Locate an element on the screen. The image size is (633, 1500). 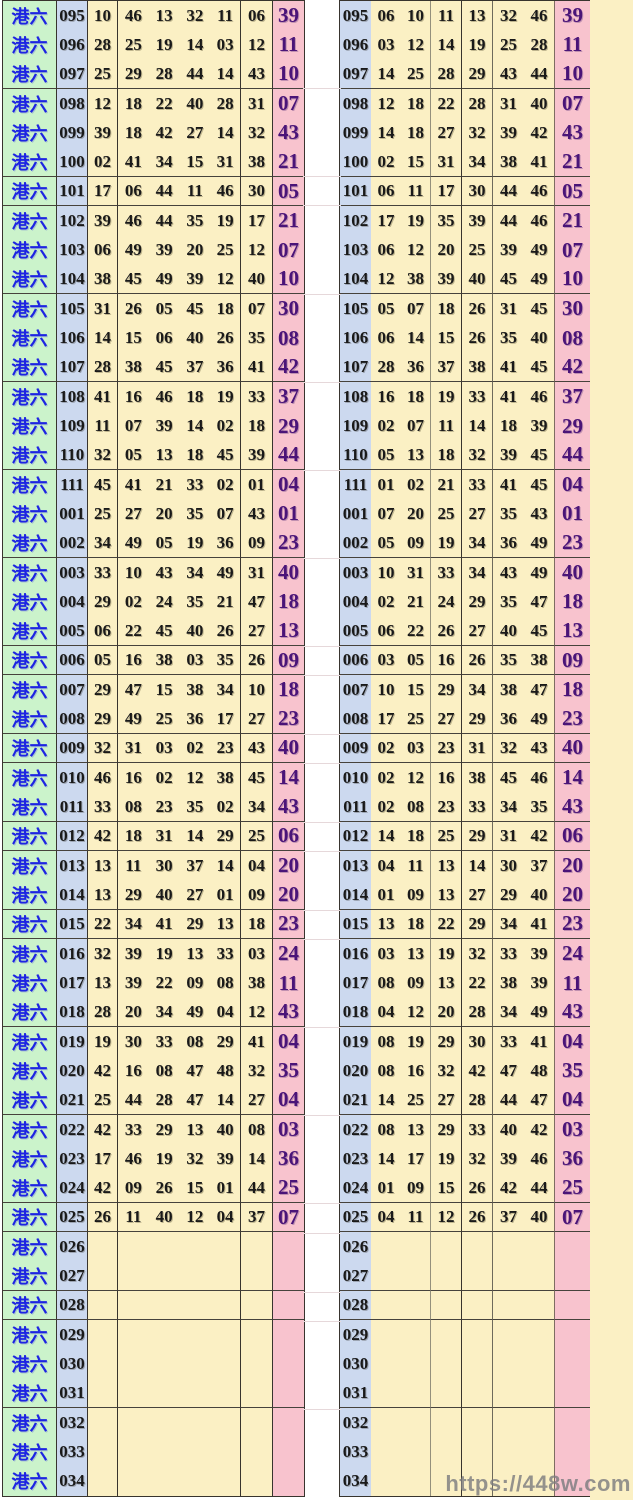
number-cell: 19 is located at coordinates (446, 543).